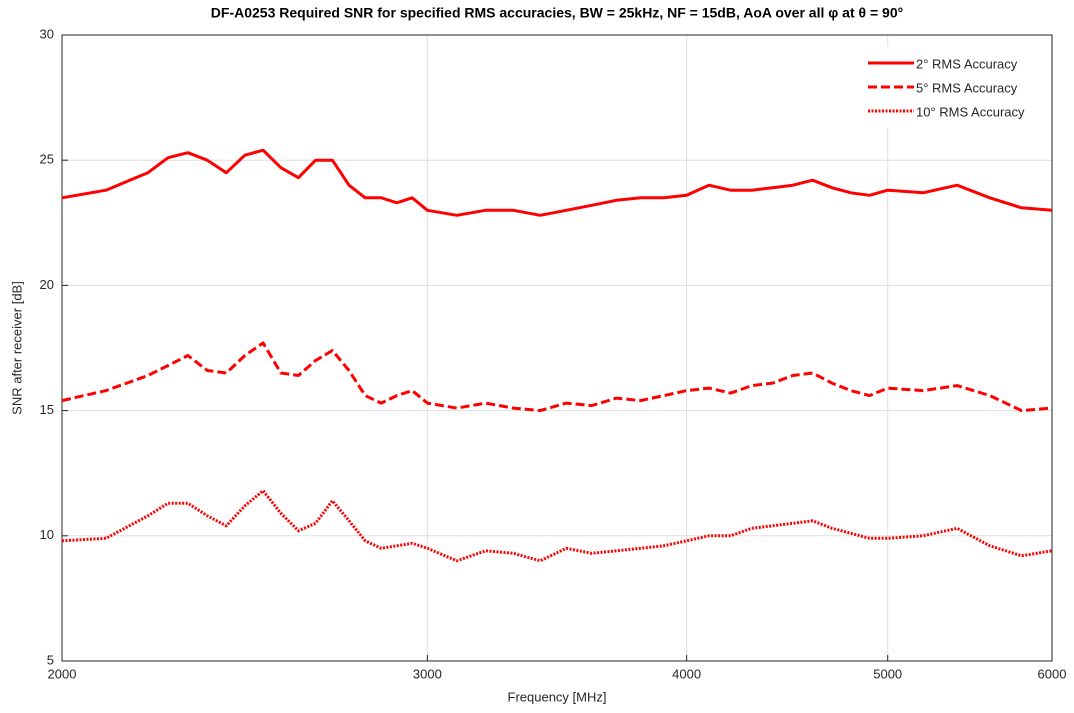  What do you see at coordinates (967, 87) in the screenshot?
I see `legend-label: 5° RMS Accuracy` at bounding box center [967, 87].